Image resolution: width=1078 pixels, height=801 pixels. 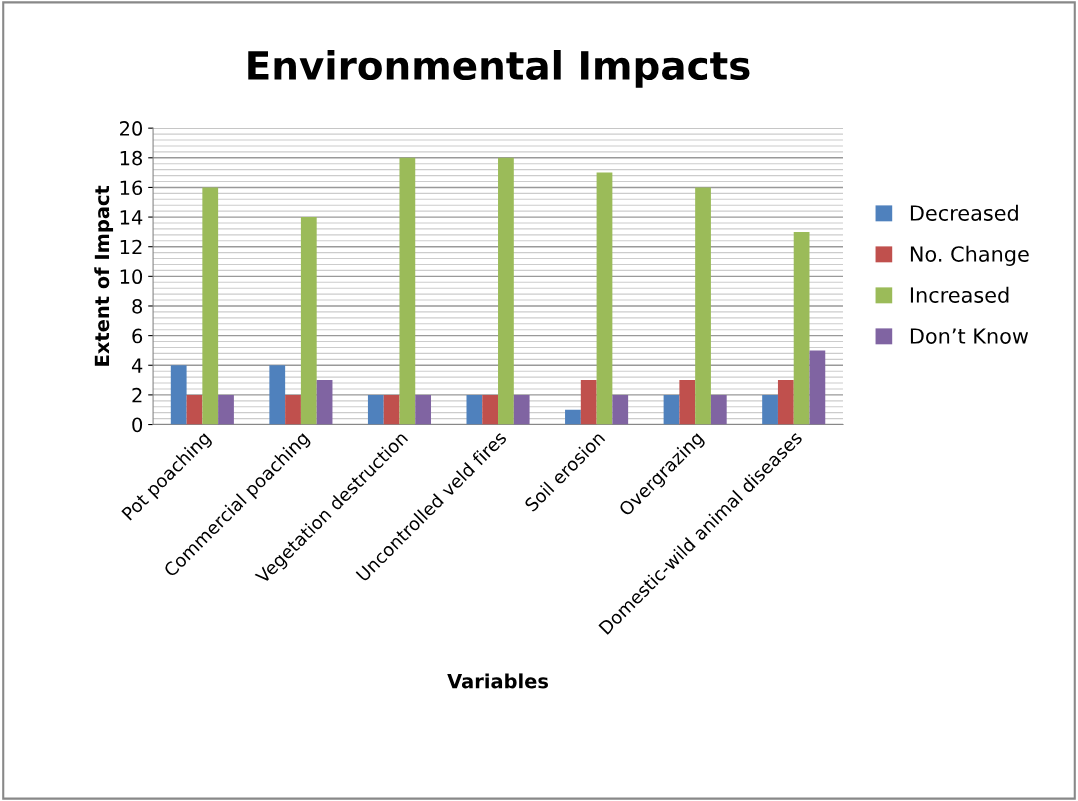 What do you see at coordinates (969, 336) in the screenshot?
I see `legend-label: Don’t Know` at bounding box center [969, 336].